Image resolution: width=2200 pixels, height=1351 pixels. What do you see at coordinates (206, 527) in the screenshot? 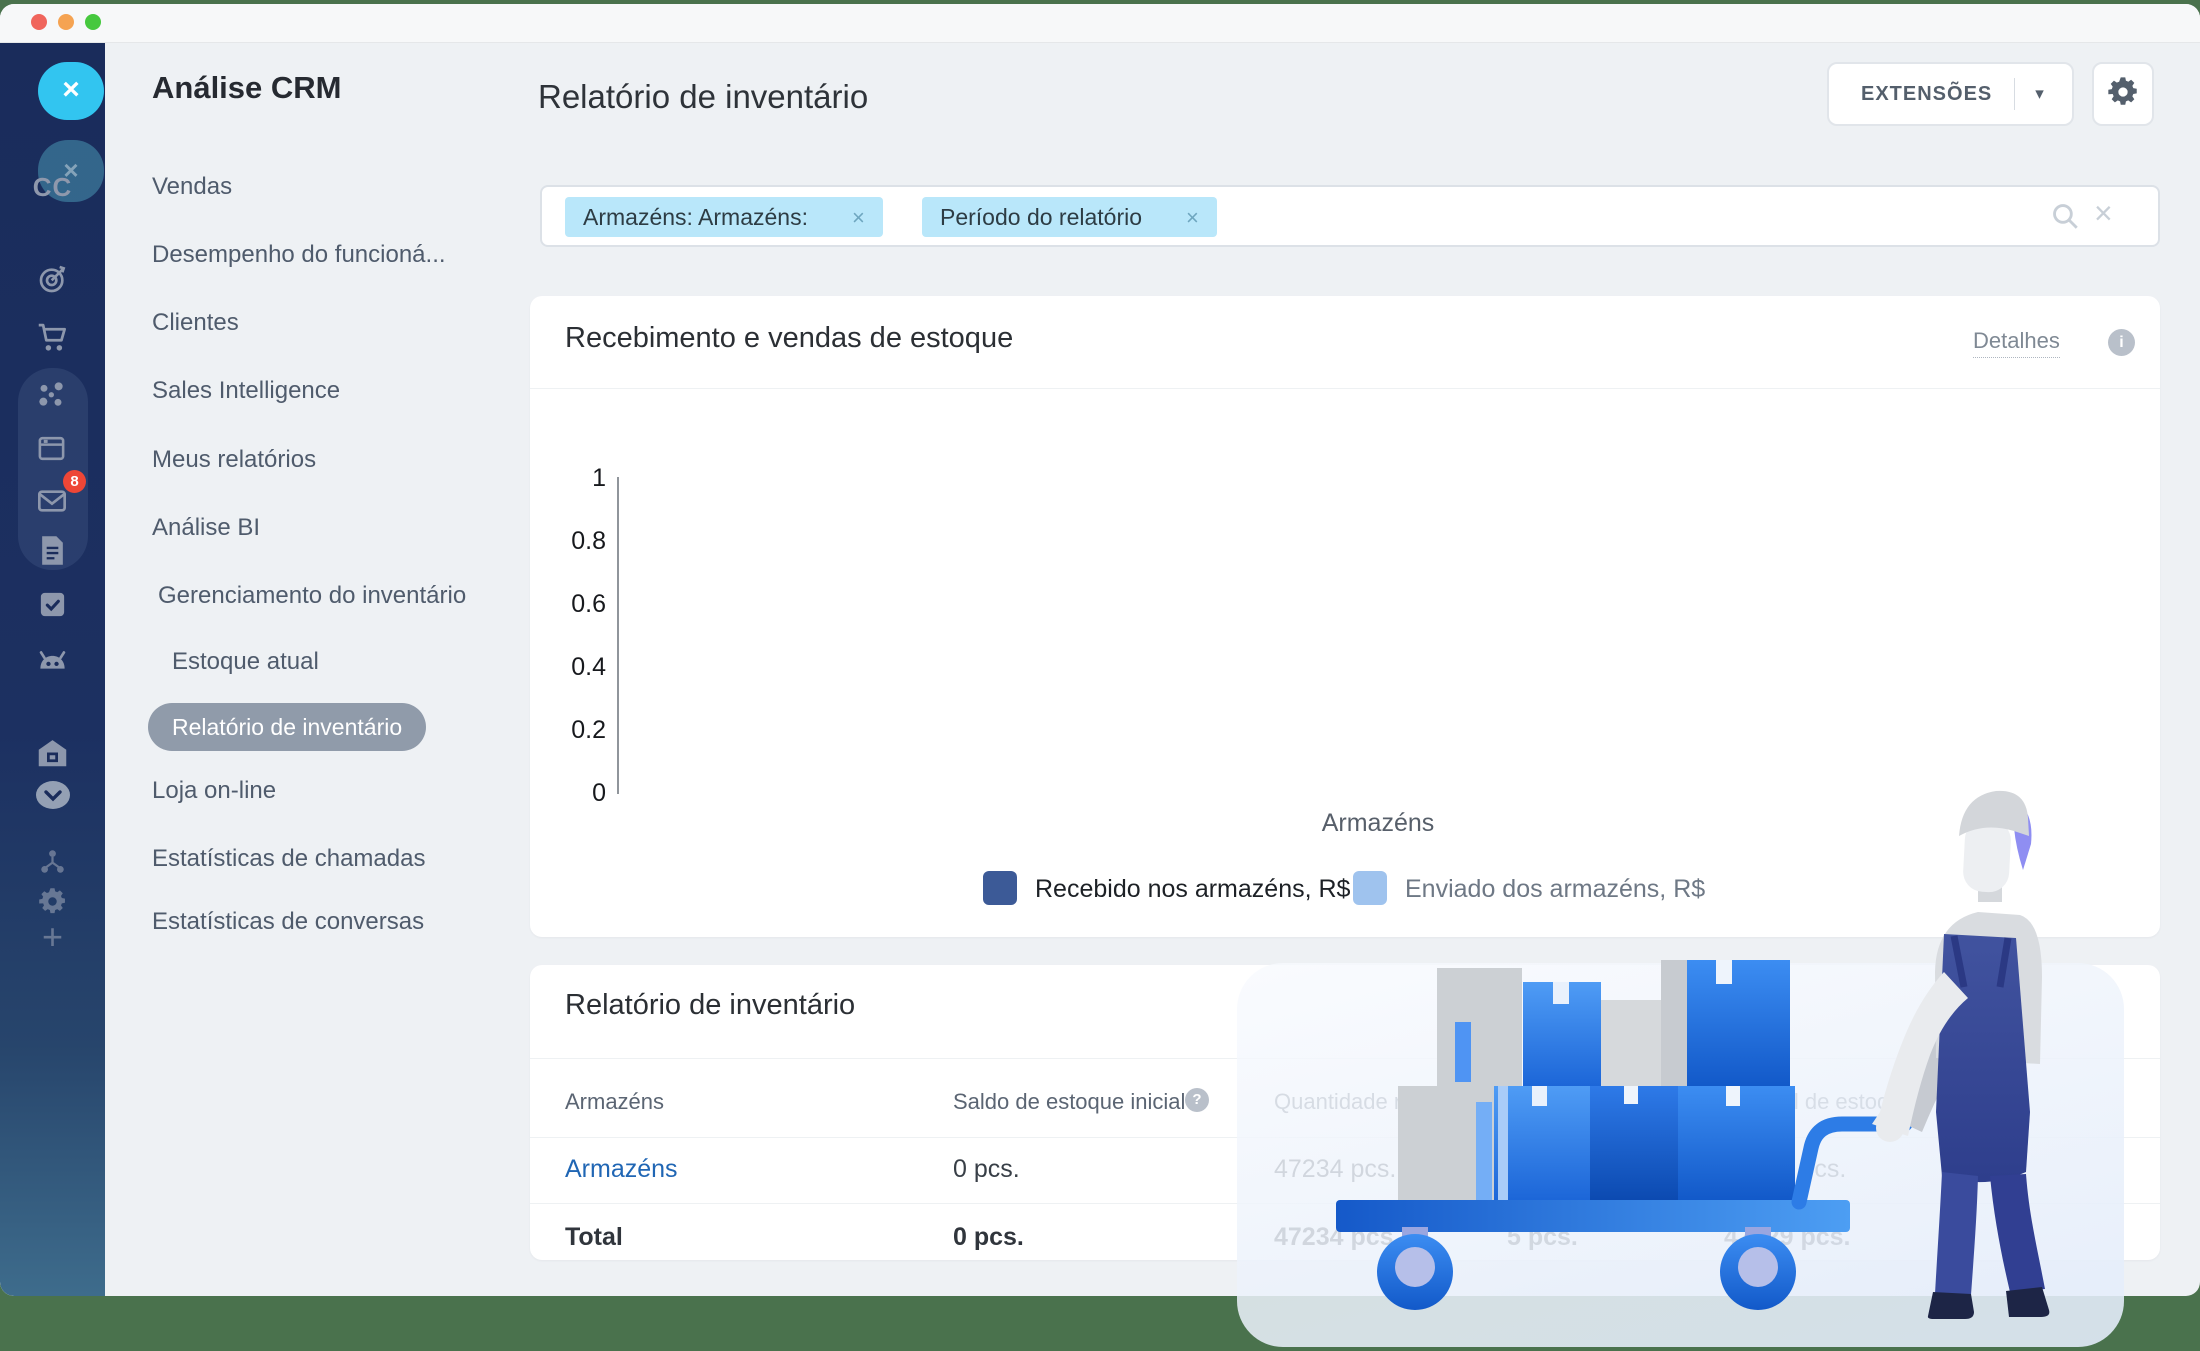
I see `sidebar-item-analise-bi: Análise BI` at bounding box center [206, 527].